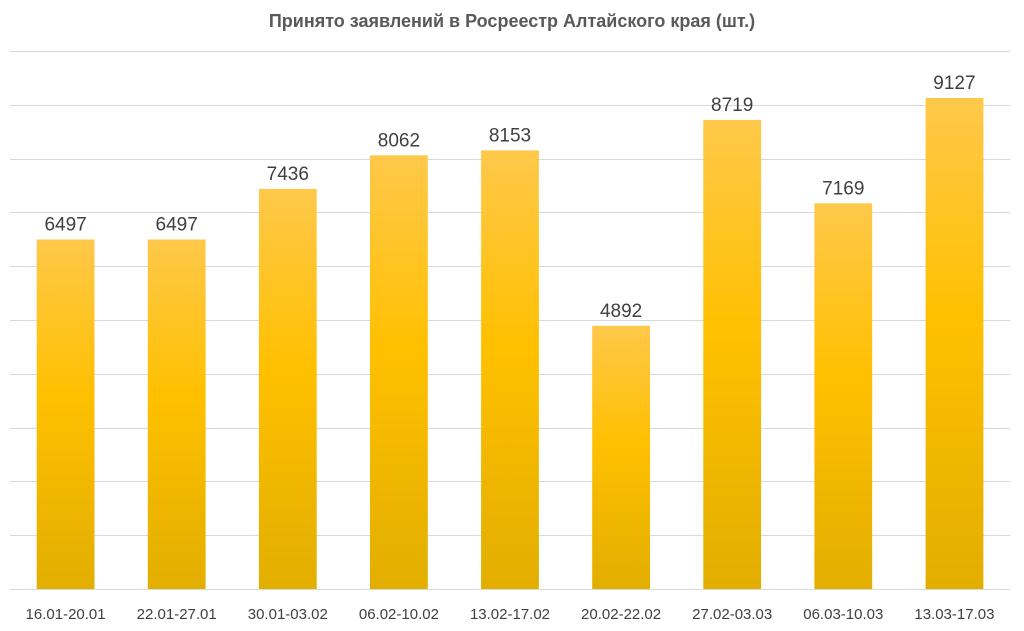 The height and width of the screenshot is (631, 1024). What do you see at coordinates (954, 614) in the screenshot?
I see `x-tick-label: 13.03-17.03` at bounding box center [954, 614].